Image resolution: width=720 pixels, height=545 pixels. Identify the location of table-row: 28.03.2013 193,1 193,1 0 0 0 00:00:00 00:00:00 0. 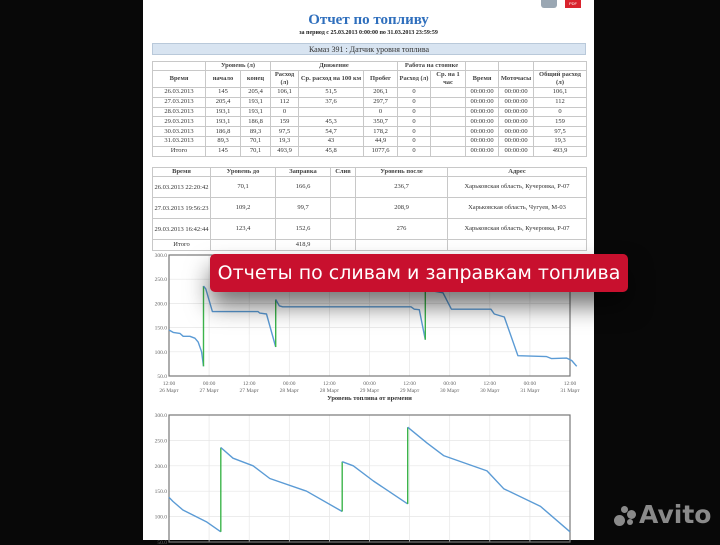
(370, 112).